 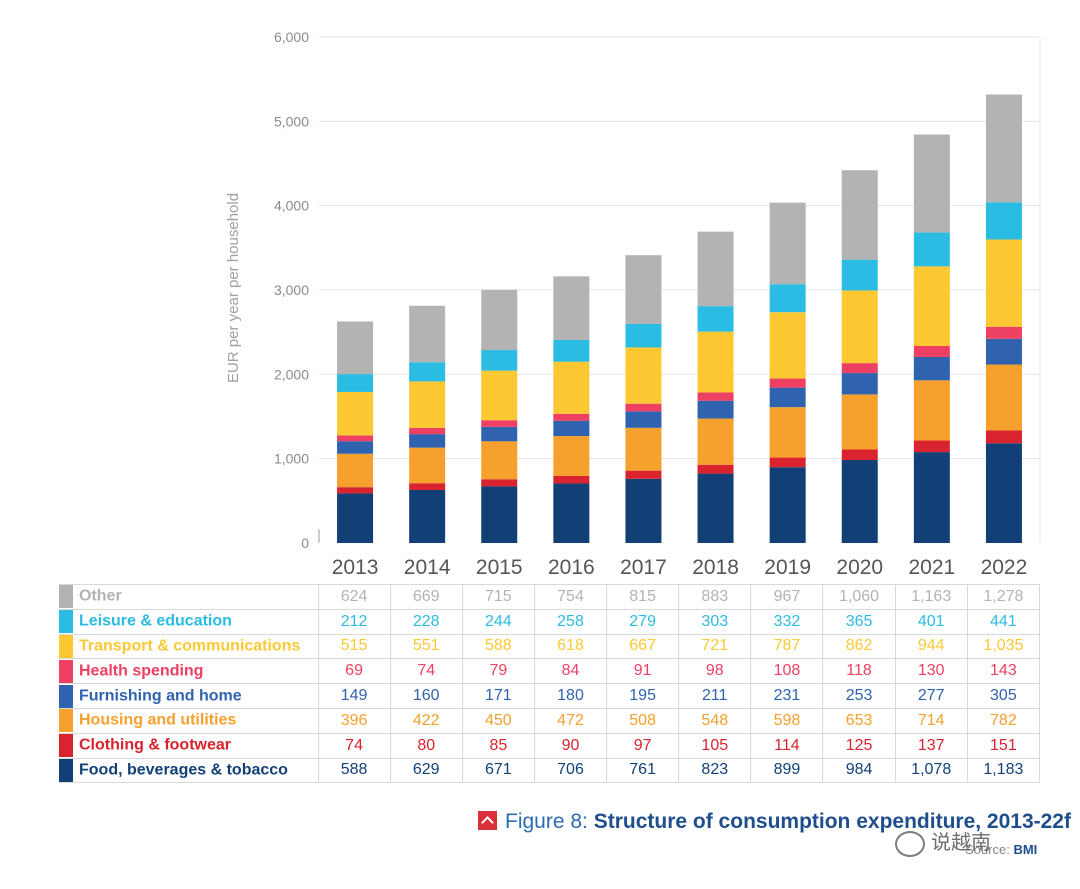 I want to click on data-cell: 1,163, so click(x=931, y=597).